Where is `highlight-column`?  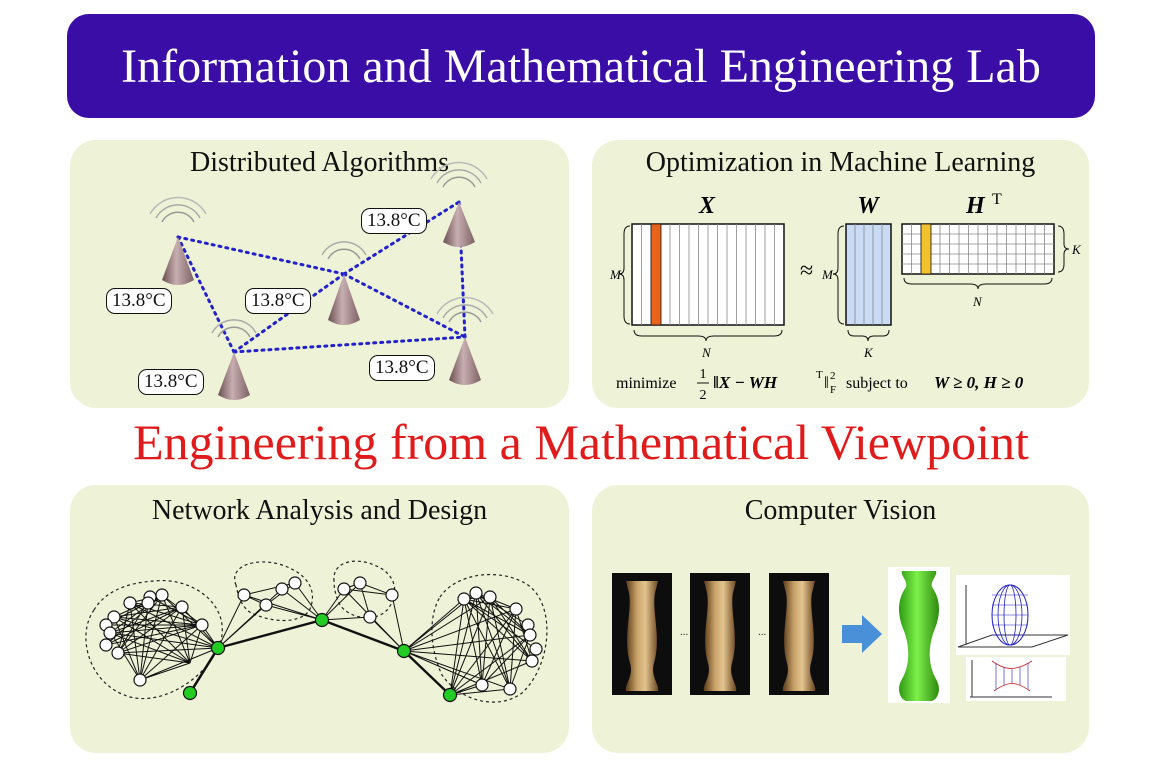 highlight-column is located at coordinates (656, 274).